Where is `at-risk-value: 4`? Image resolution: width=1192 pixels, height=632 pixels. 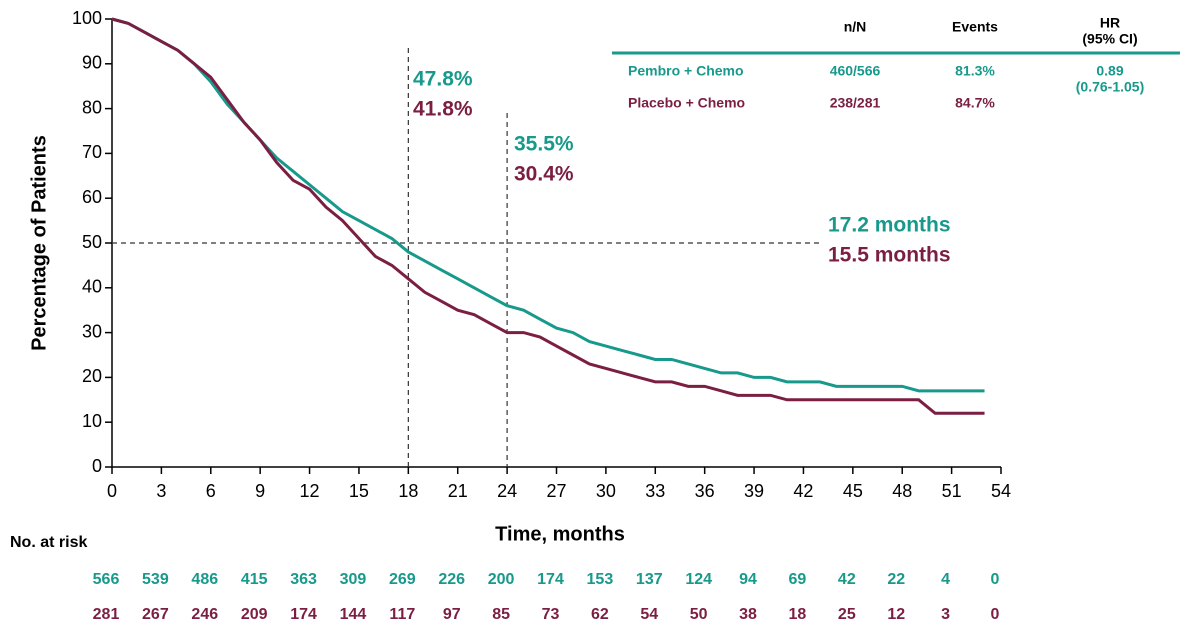
at-risk-value: 4 is located at coordinates (945, 579).